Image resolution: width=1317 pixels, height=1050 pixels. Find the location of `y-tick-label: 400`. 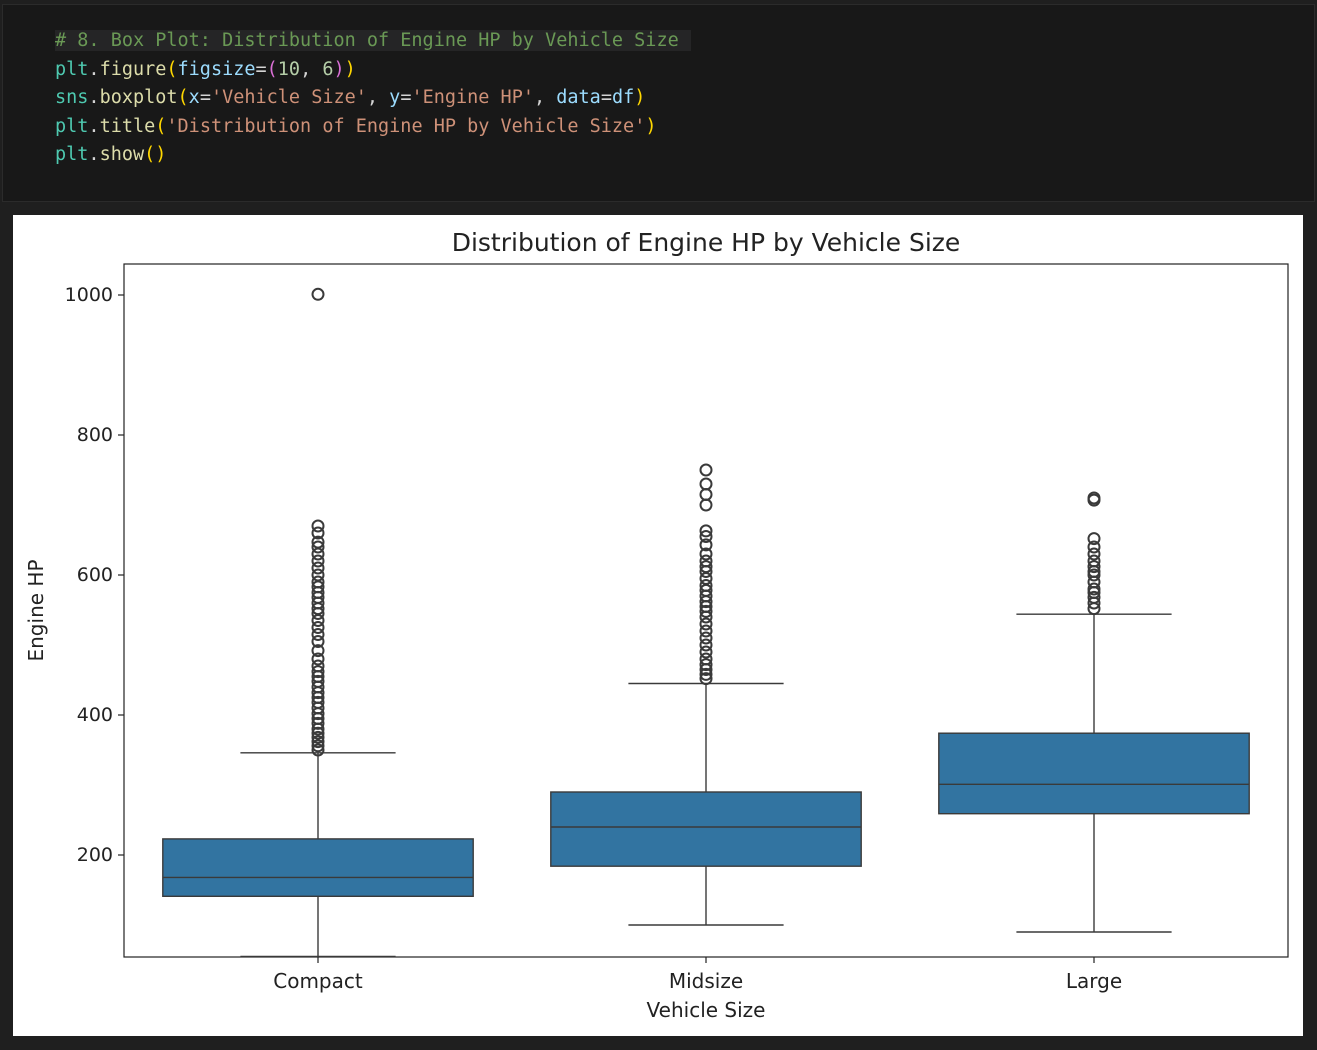

y-tick-label: 400 is located at coordinates (95, 715).